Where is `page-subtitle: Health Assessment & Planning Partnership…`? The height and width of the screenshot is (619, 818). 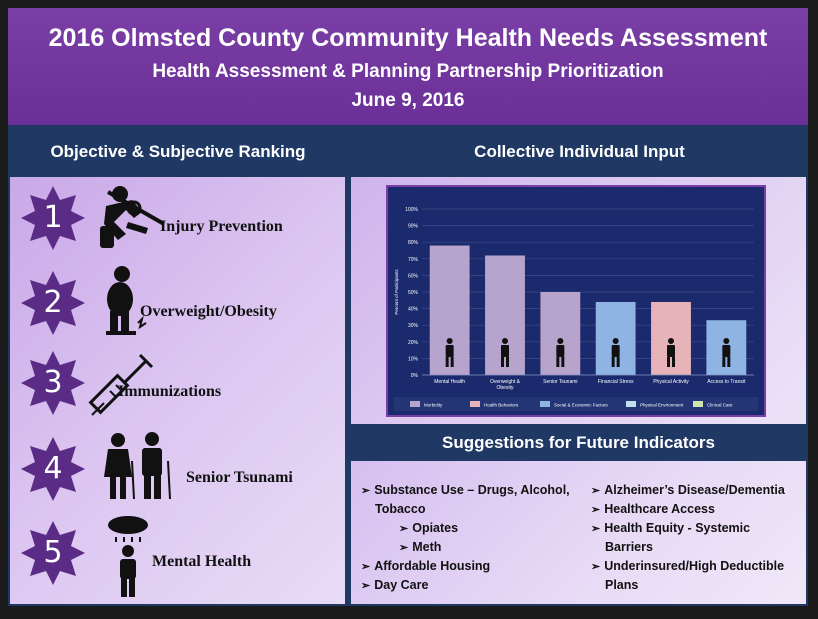 page-subtitle: Health Assessment & Planning Partnership… is located at coordinates (408, 71).